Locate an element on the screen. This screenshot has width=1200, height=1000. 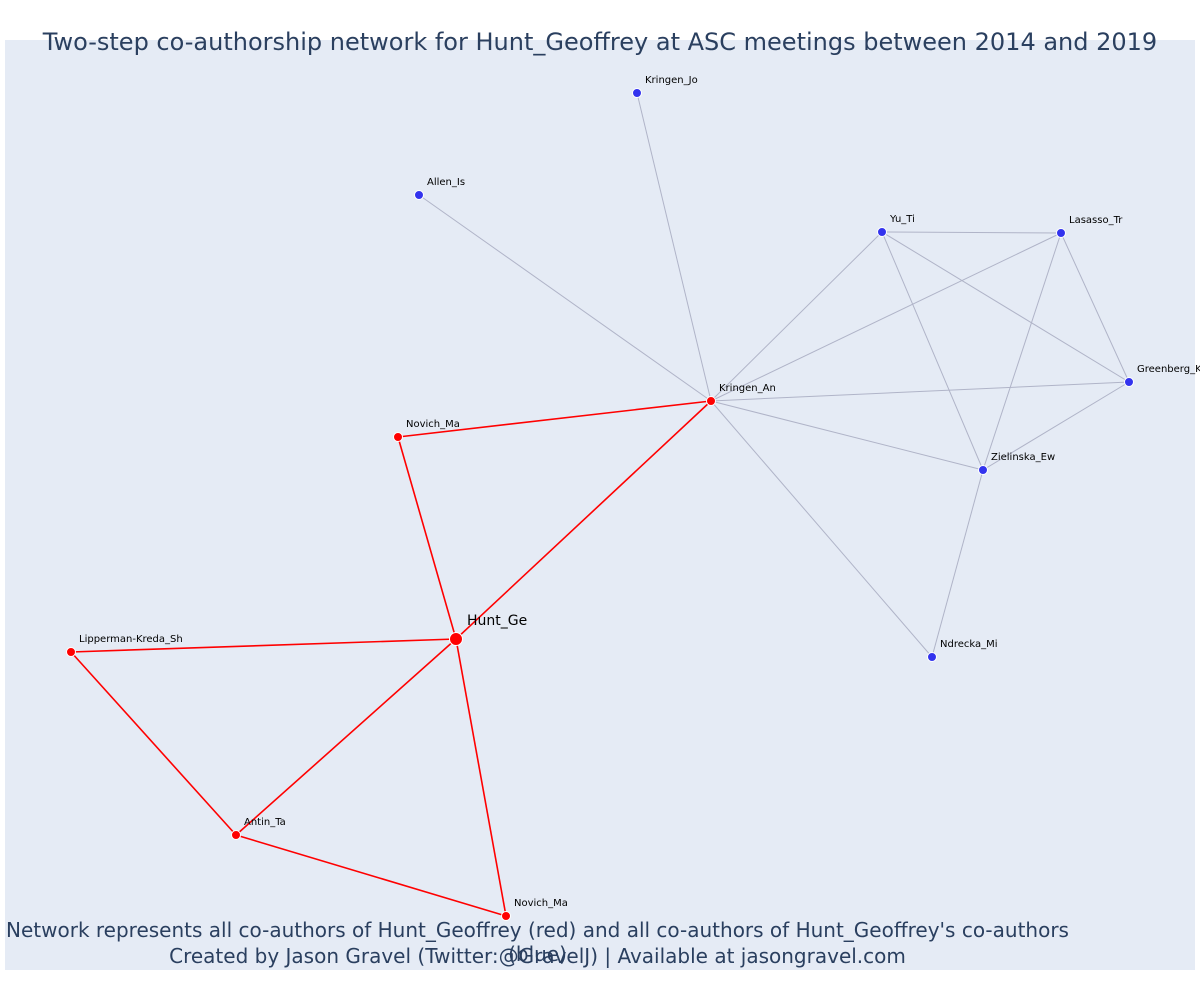
edge-kringen_an-allen is located at coordinates (565, 298).